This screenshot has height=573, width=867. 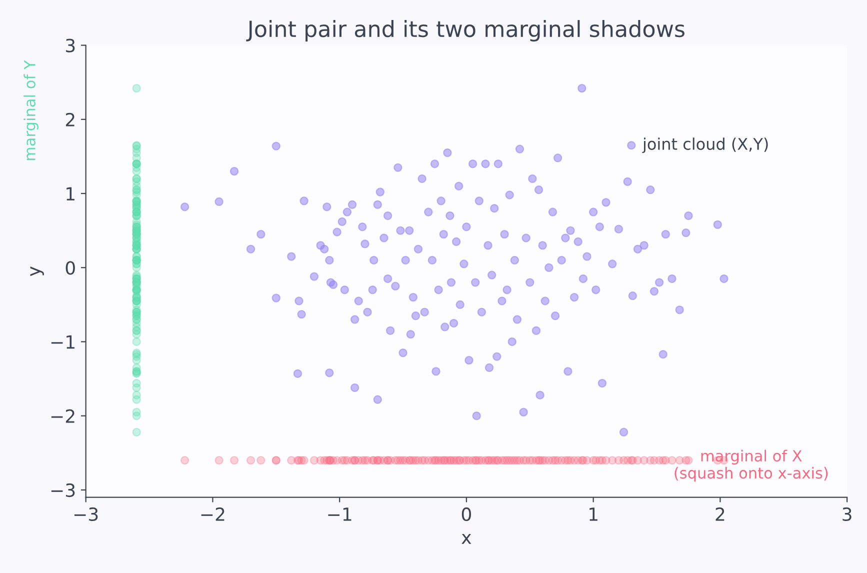 I want to click on y-tick-label: 3, so click(x=70, y=45).